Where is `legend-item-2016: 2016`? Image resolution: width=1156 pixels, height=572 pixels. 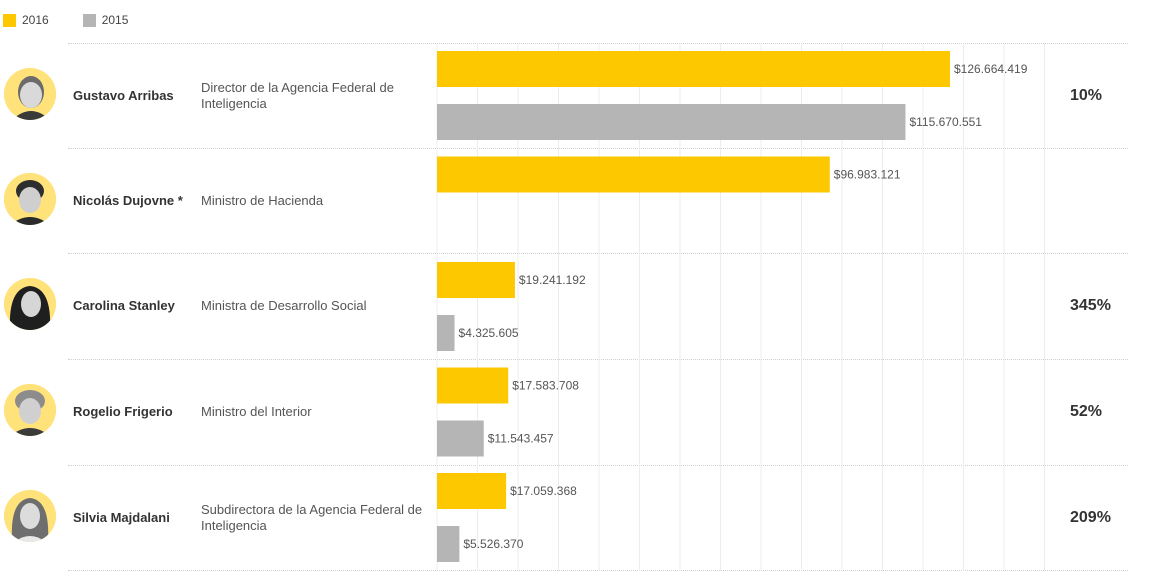
legend-item-2016: 2016 is located at coordinates (26, 20).